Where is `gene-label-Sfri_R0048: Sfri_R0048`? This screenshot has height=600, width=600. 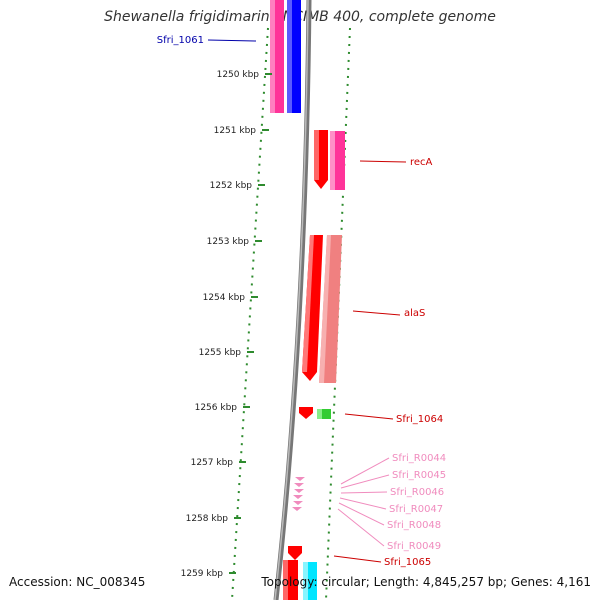 gene-label-Sfri_R0048: Sfri_R0048 is located at coordinates (414, 525).